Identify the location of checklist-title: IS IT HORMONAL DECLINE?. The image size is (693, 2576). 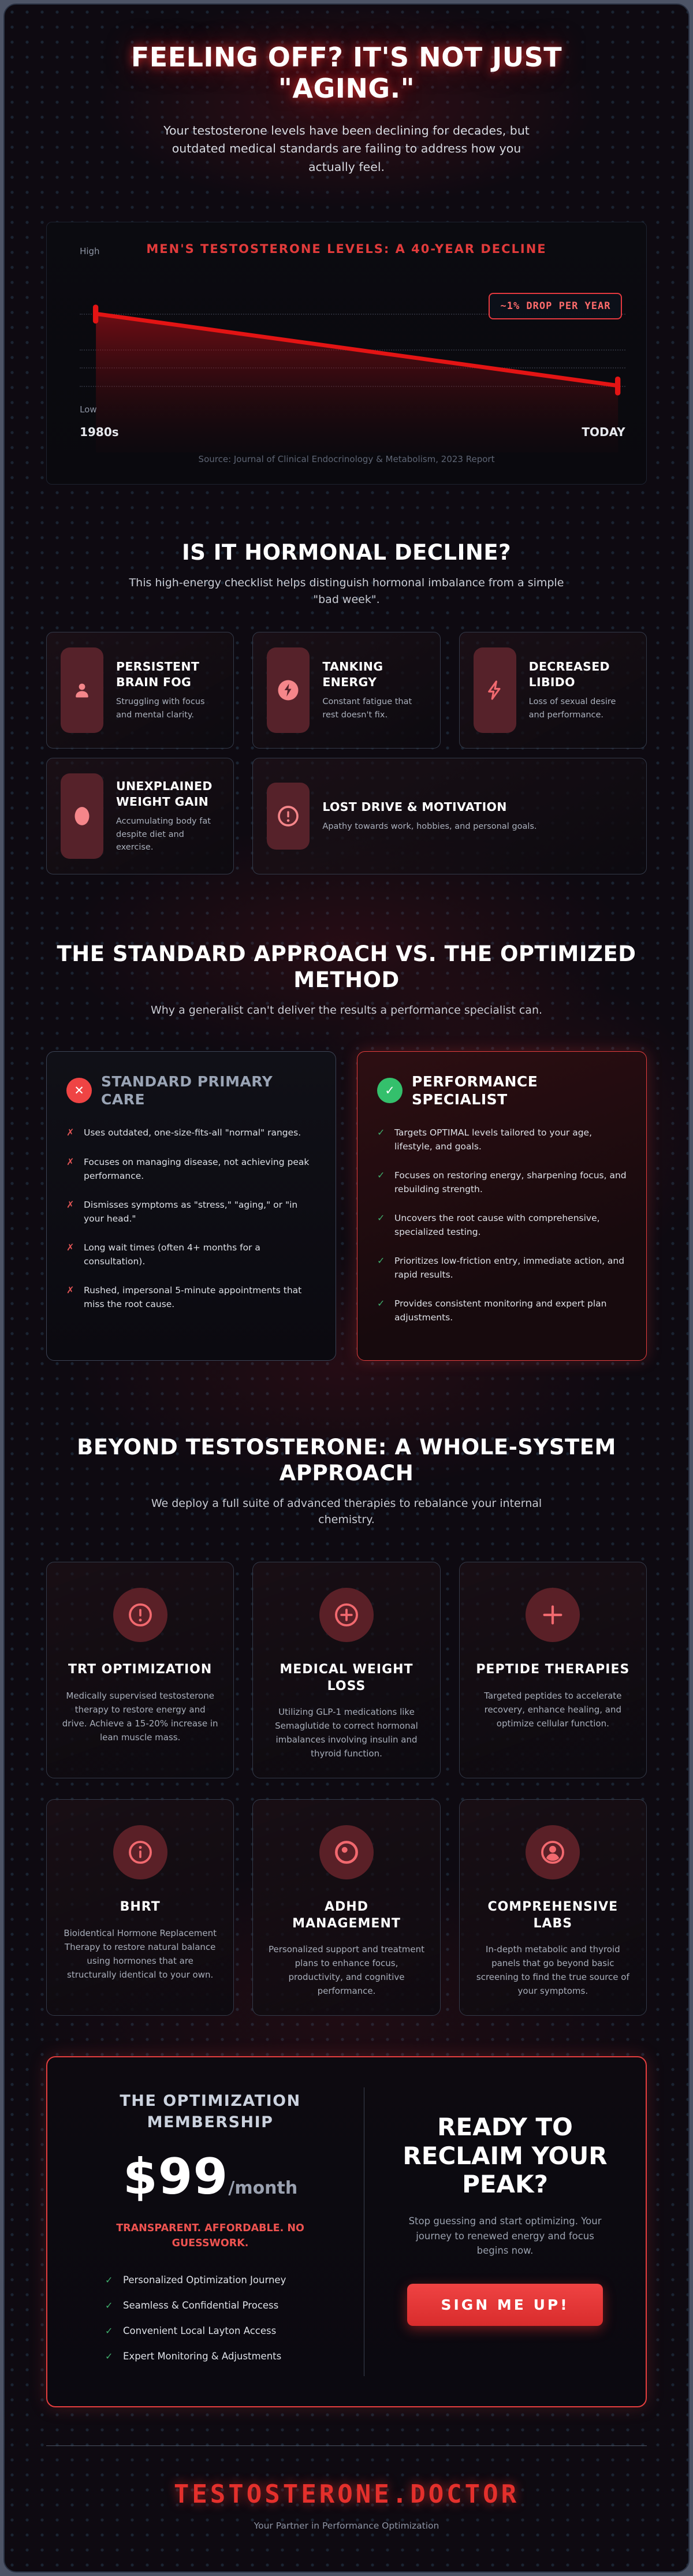
(346, 552).